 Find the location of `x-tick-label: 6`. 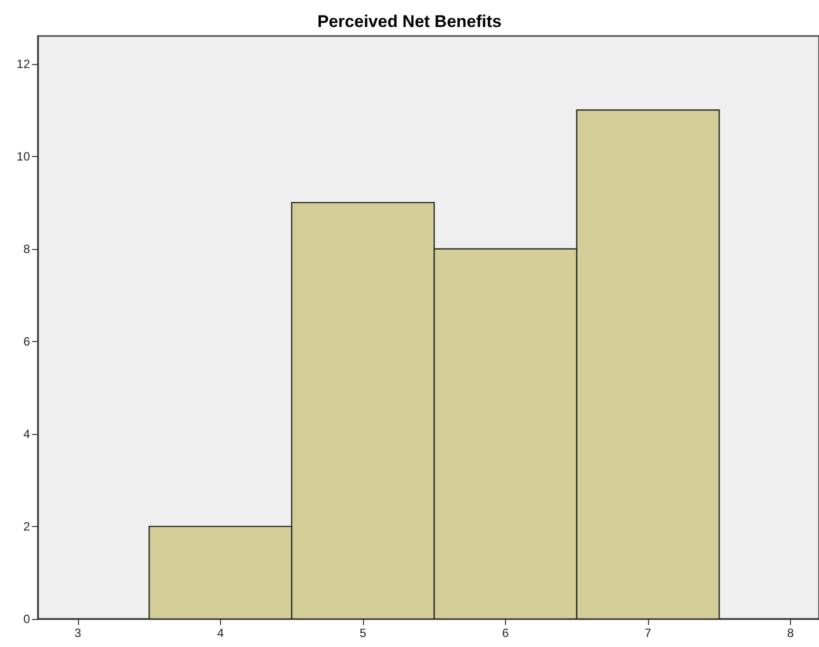

x-tick-label: 6 is located at coordinates (506, 633).